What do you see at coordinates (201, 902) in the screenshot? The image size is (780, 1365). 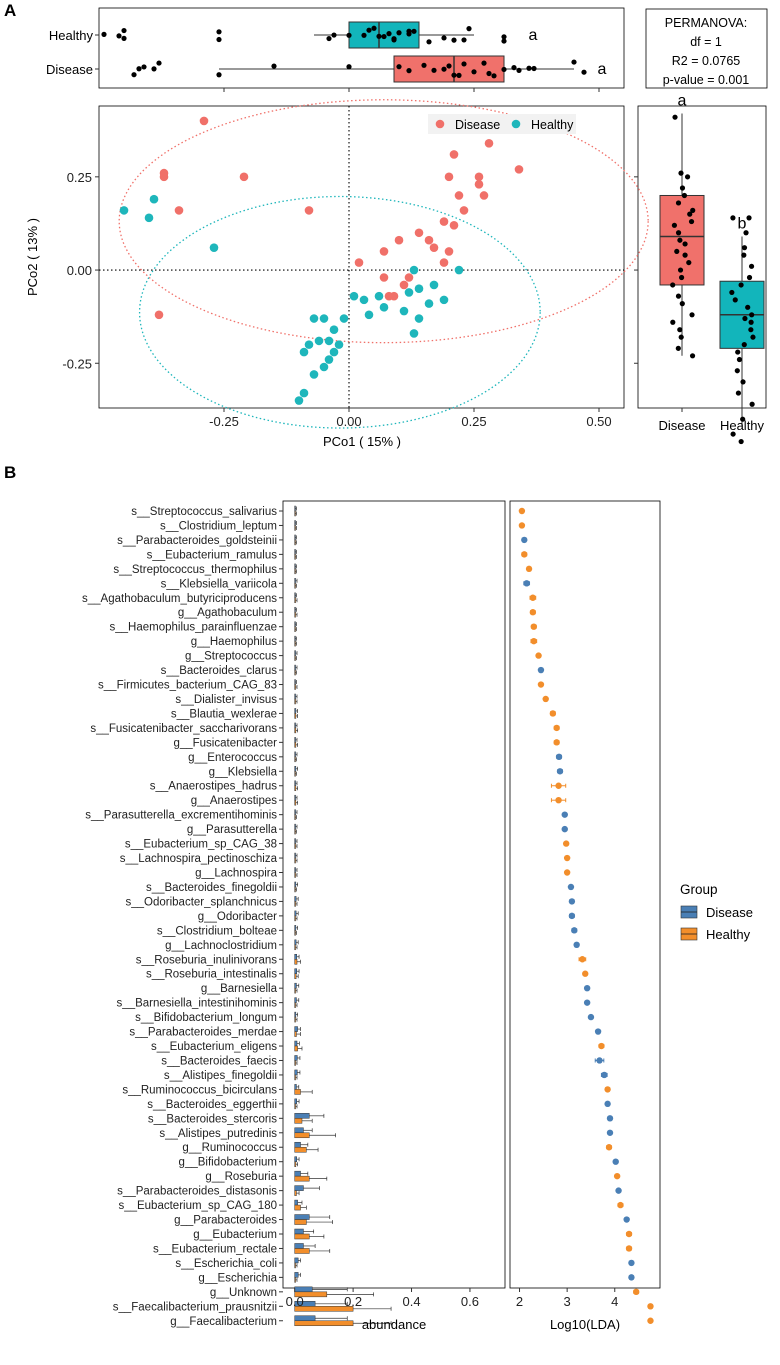 I see `taxon-label: s__Odoribacter_splanchnicus` at bounding box center [201, 902].